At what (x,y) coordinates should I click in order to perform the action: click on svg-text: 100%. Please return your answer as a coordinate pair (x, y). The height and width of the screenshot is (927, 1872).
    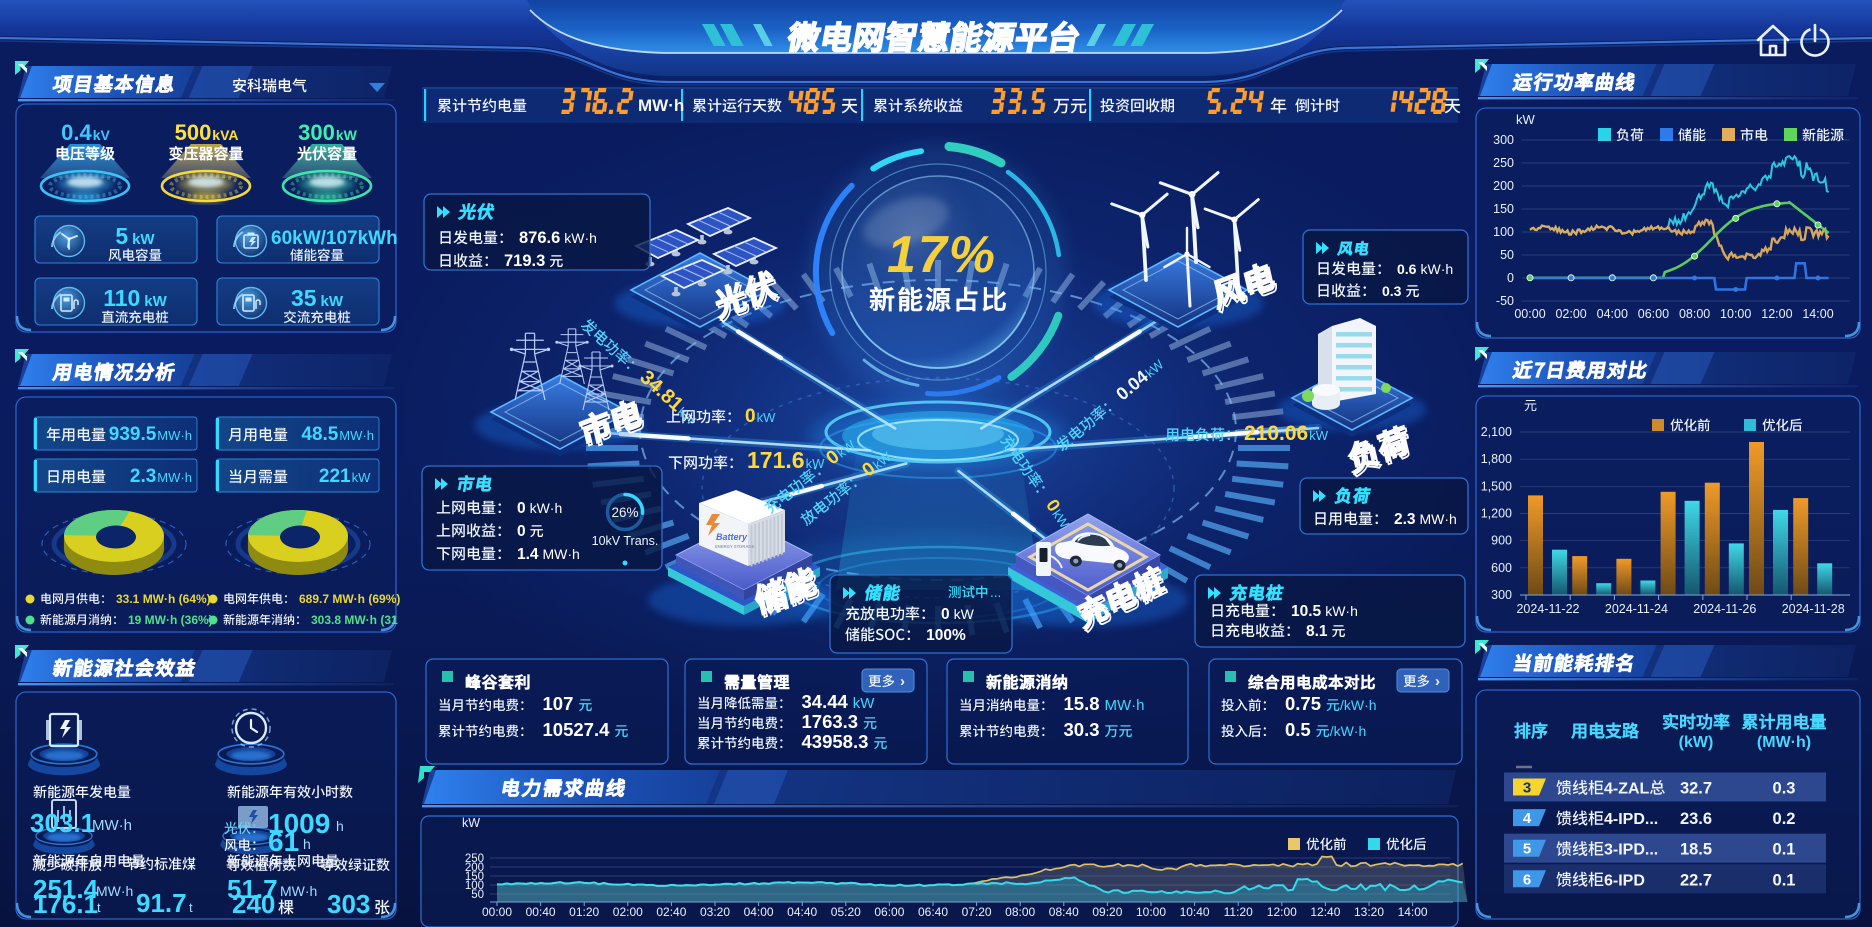
    Looking at the image, I should click on (946, 635).